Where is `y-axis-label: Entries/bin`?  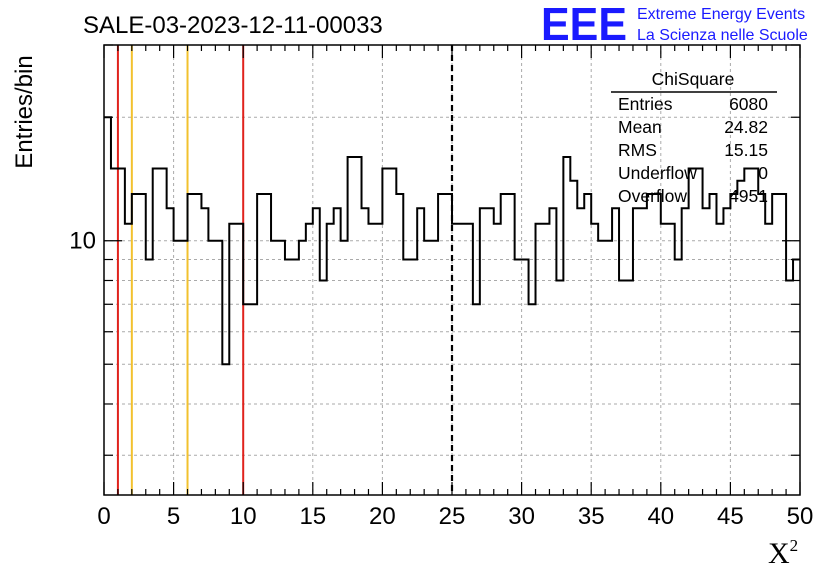
y-axis-label: Entries/bin is located at coordinates (24, 111).